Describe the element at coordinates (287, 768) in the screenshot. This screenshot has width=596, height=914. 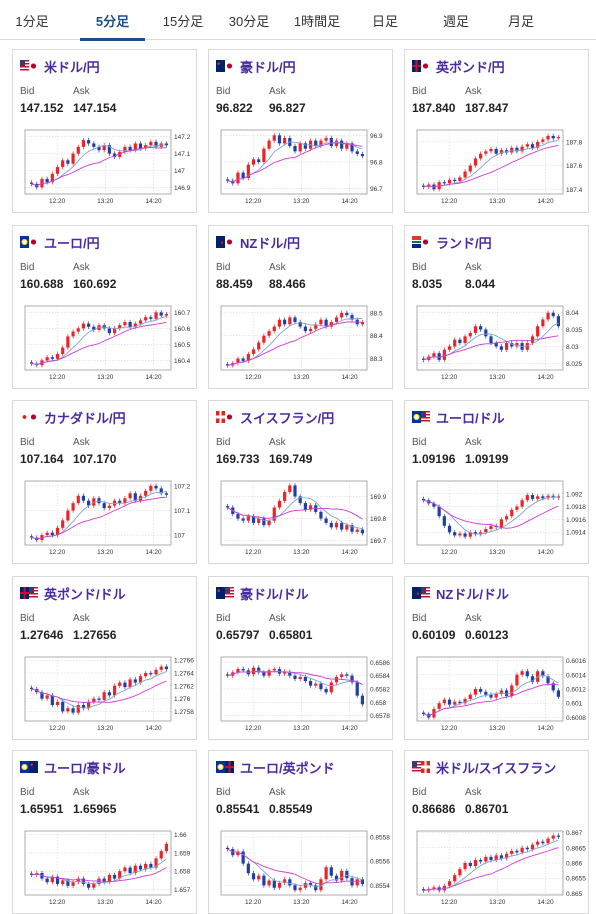
I see `pair-name: ユーロ/英ポンド` at that location.